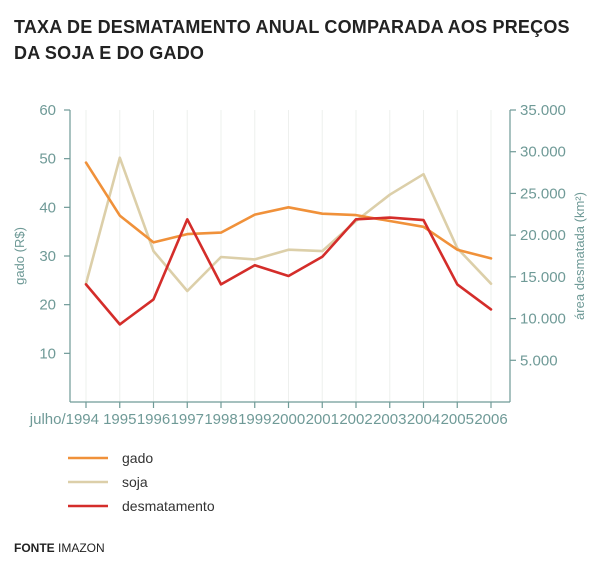 This screenshot has height=580, width=600. Describe the element at coordinates (254, 419) in the screenshot. I see `x-tick-label: 1999` at that location.